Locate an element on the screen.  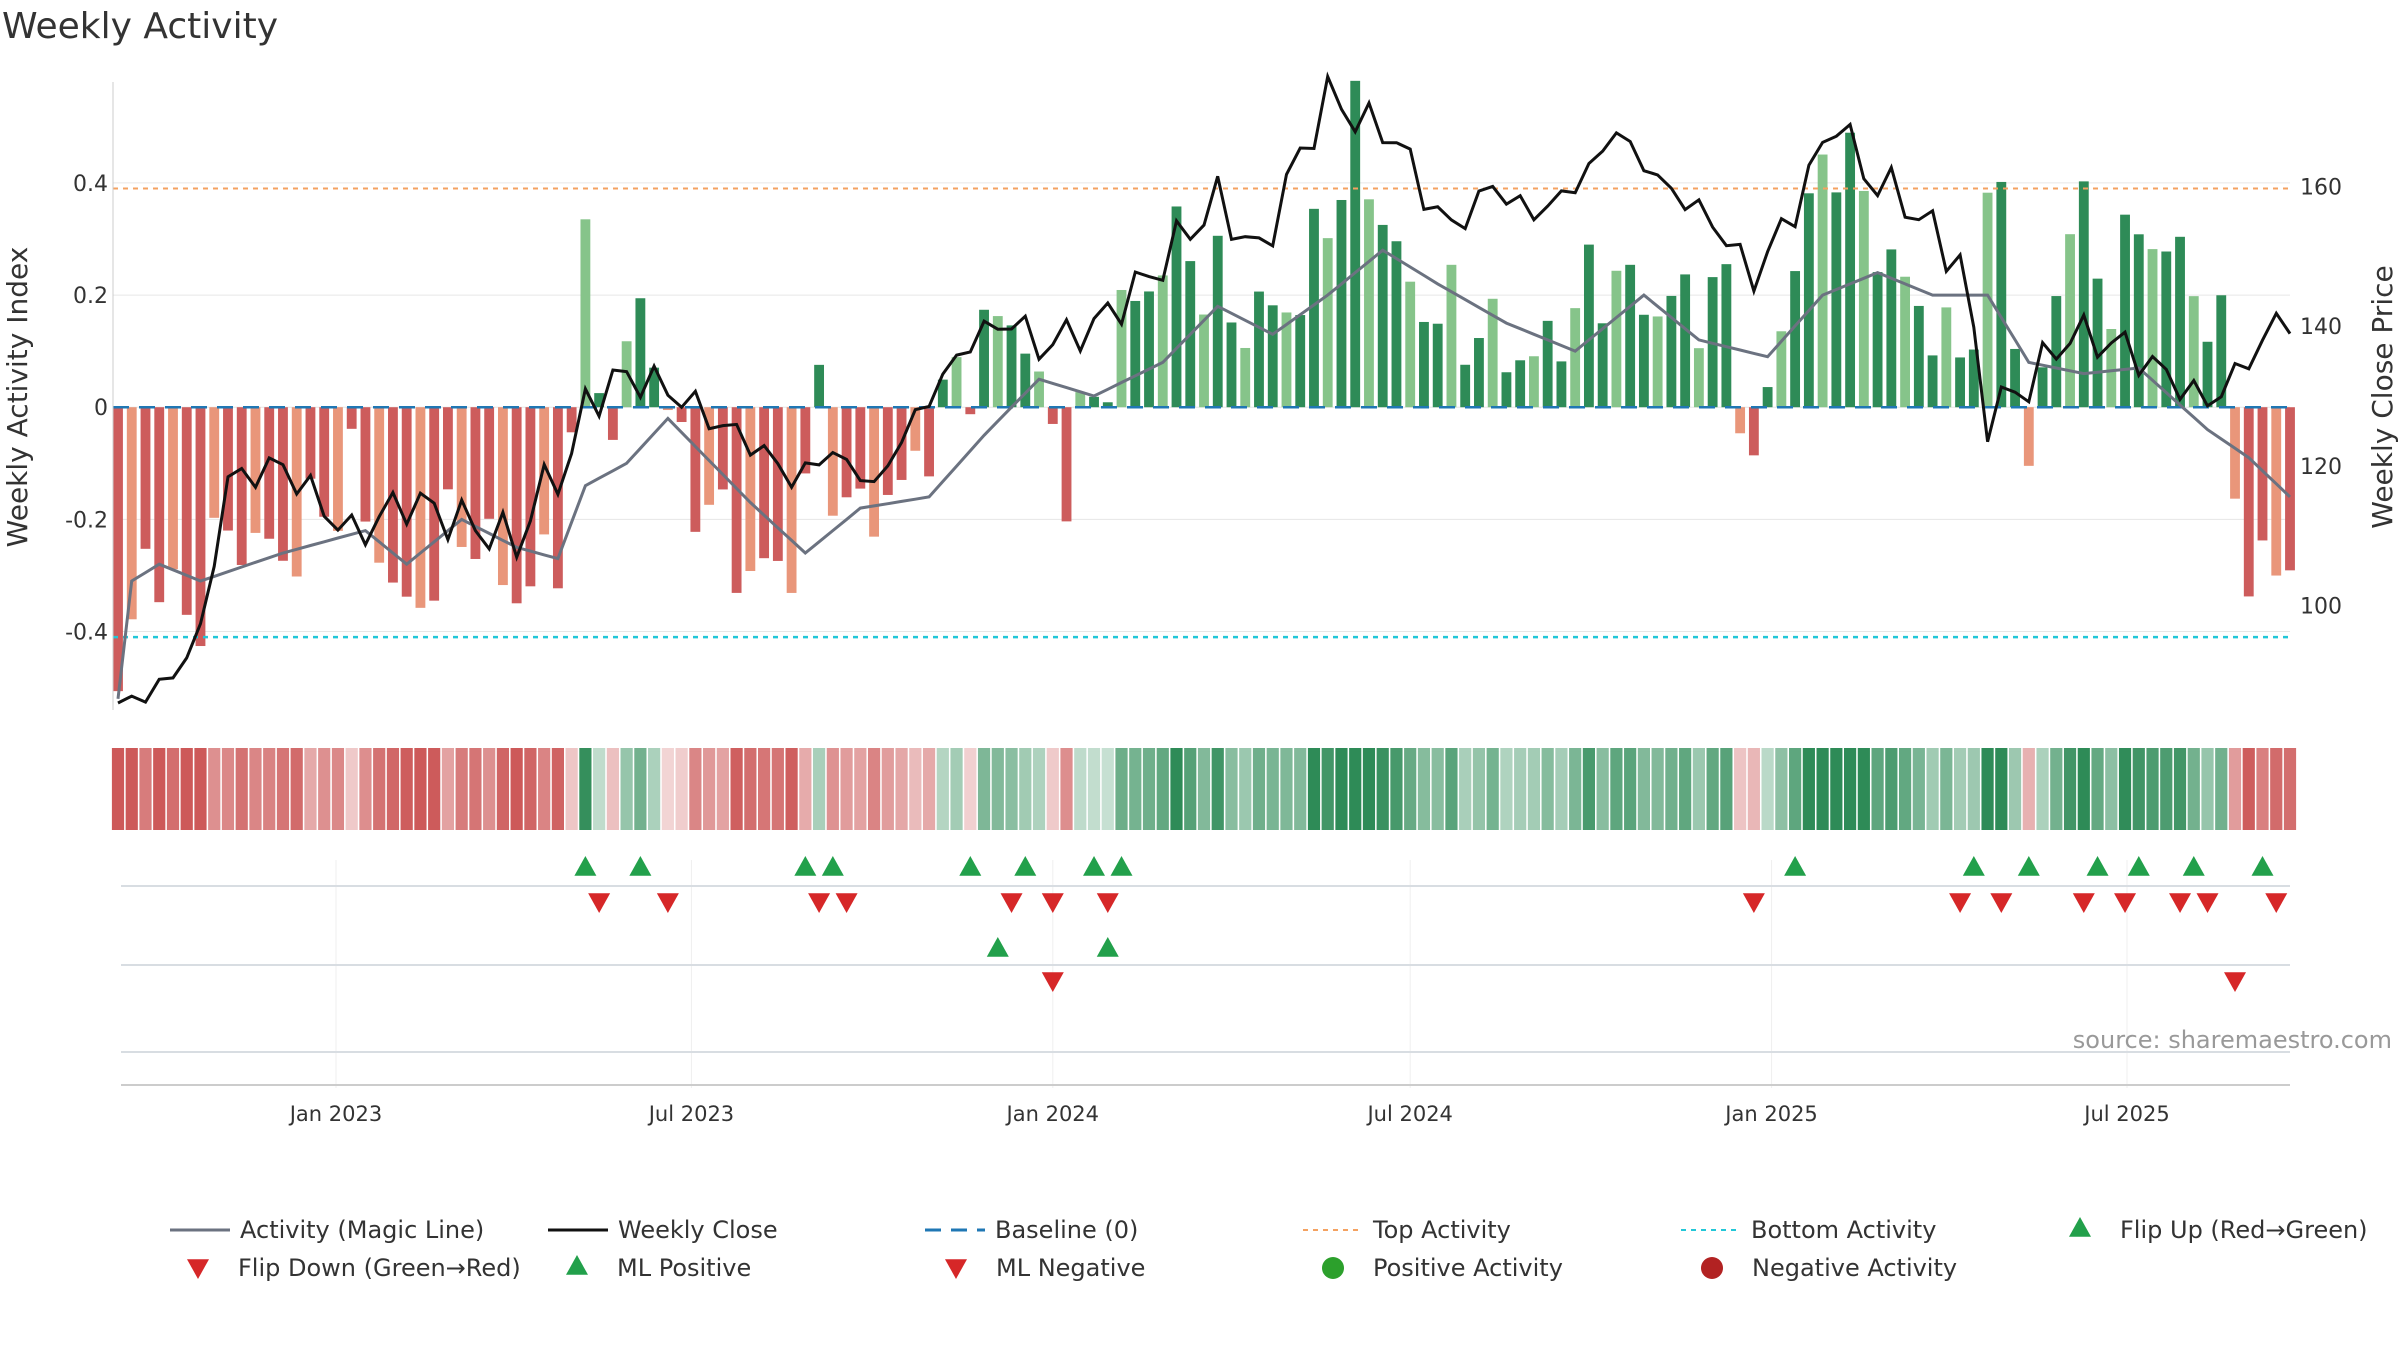
legend-label: Activity (Magic Line) is located at coordinates (362, 1230).